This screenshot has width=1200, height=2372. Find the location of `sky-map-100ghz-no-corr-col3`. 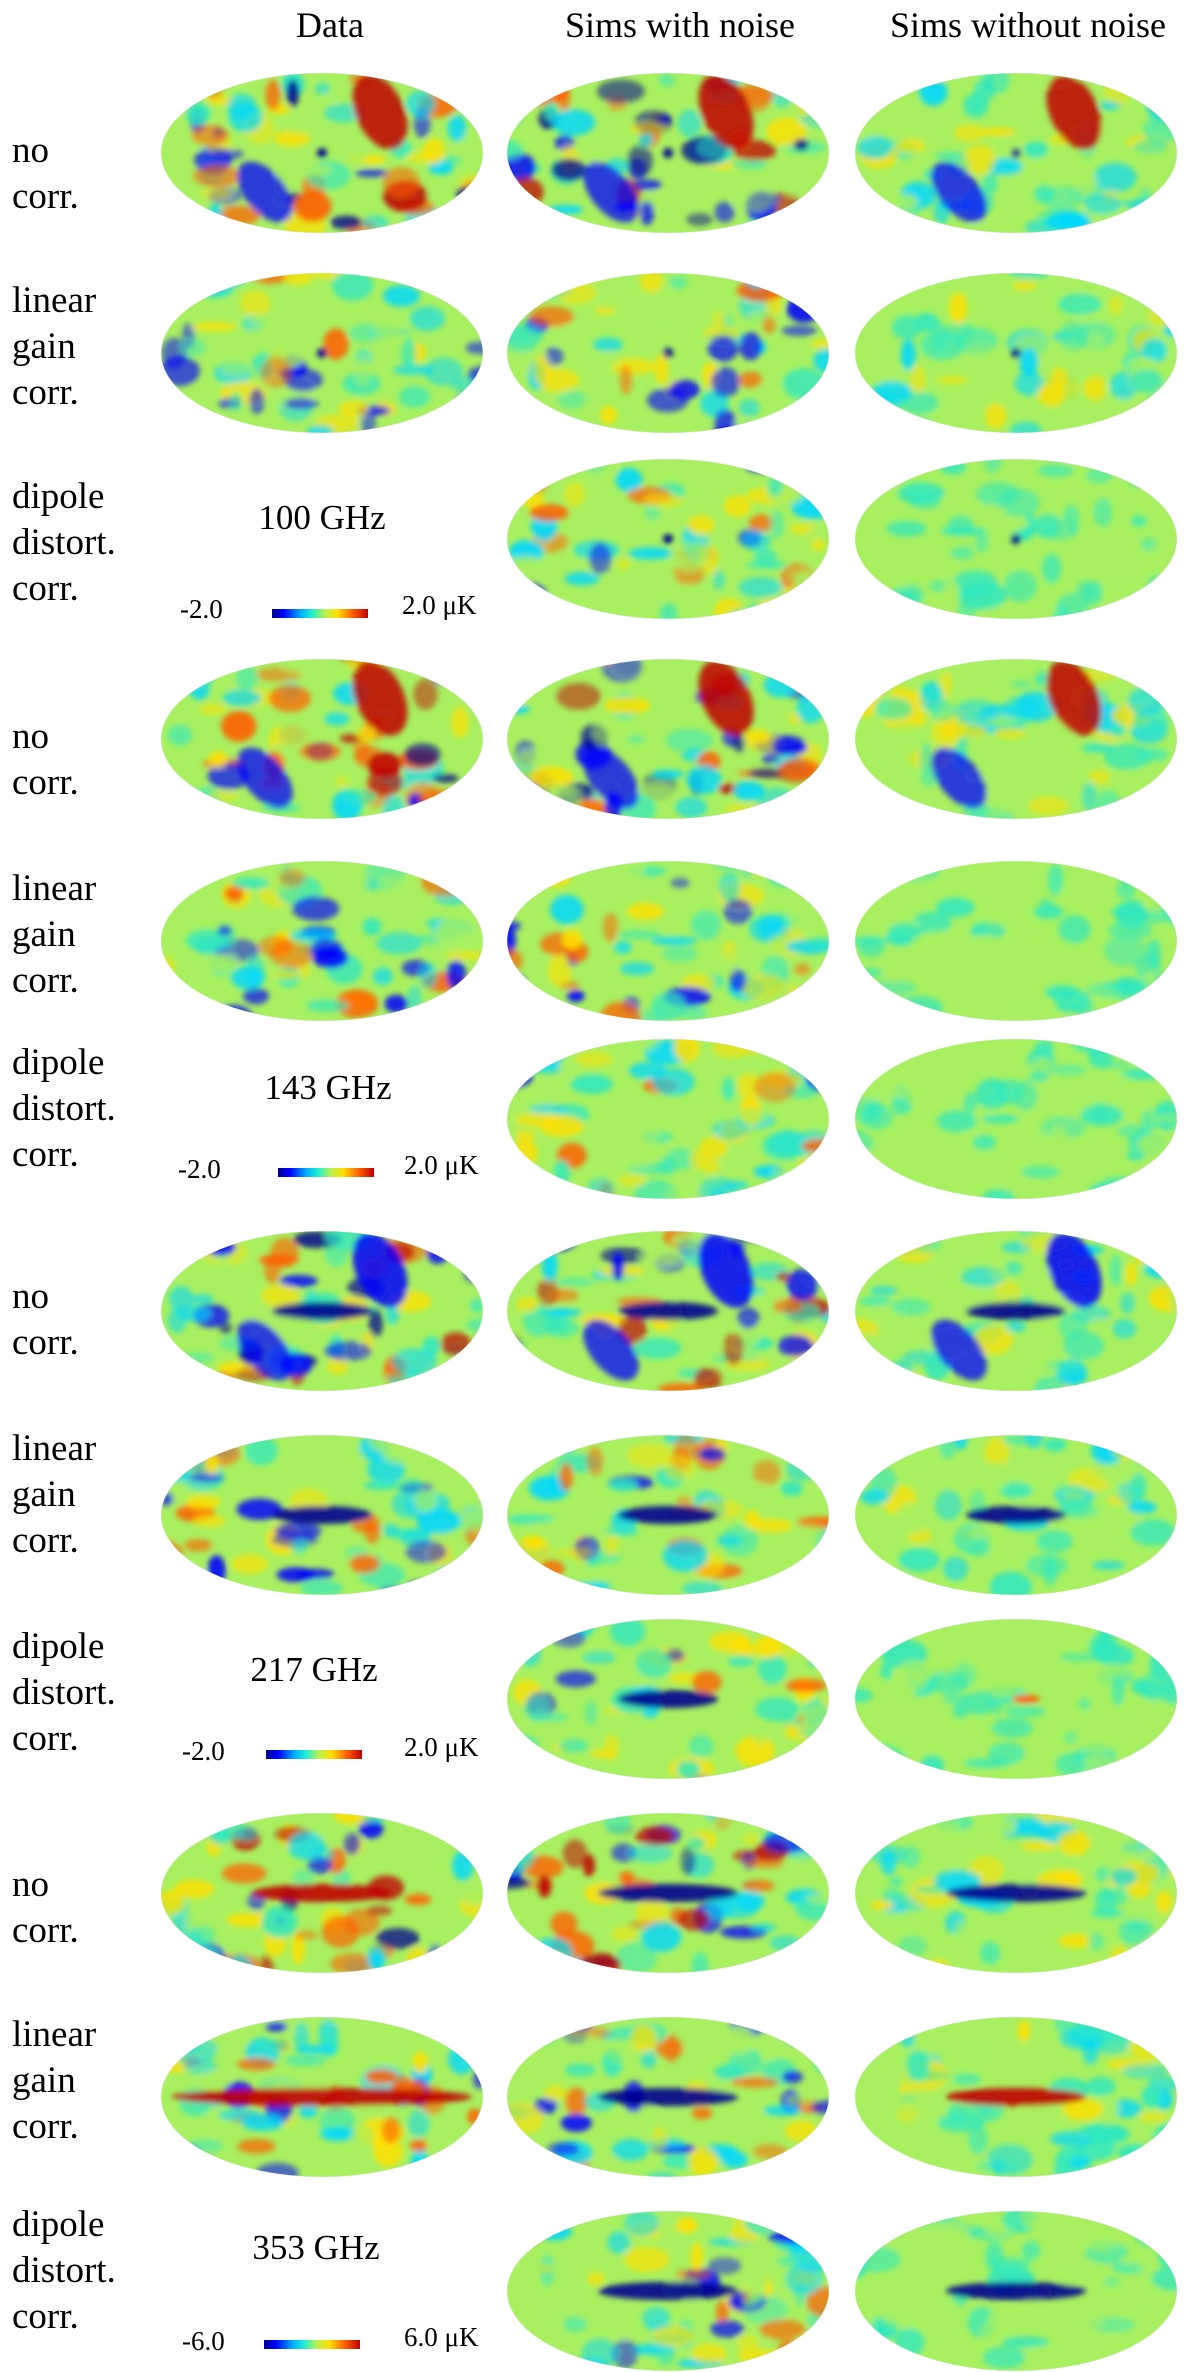

sky-map-100ghz-no-corr-col3 is located at coordinates (1016, 153).